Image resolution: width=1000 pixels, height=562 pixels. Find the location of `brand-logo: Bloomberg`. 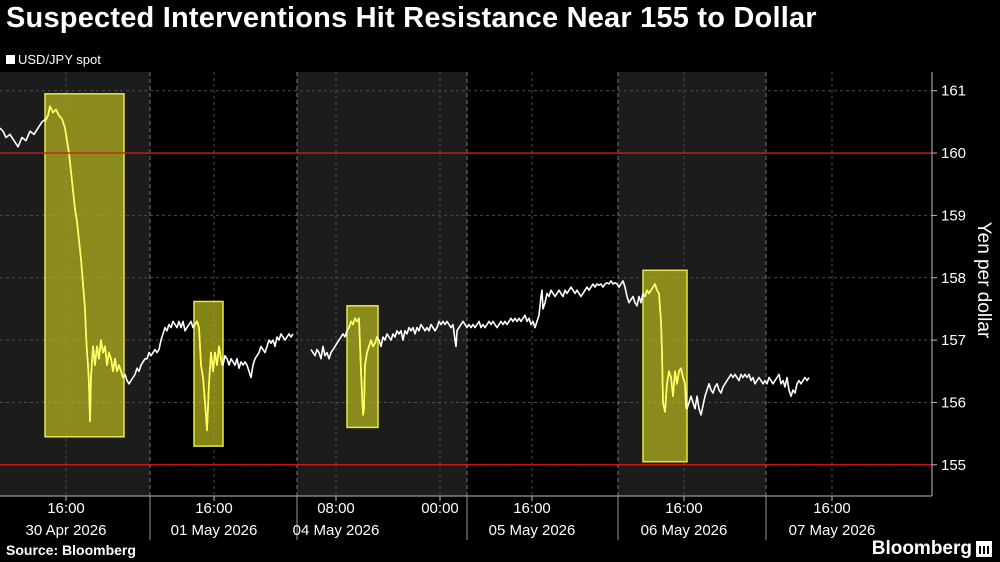

brand-logo: Bloomberg is located at coordinates (932, 549).